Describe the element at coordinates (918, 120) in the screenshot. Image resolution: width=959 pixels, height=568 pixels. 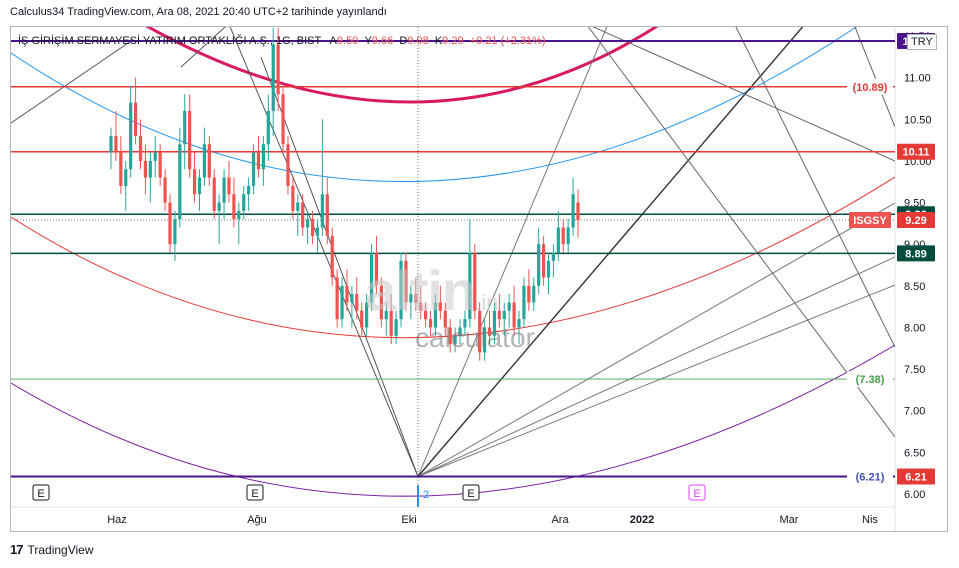
I see `y-tick-label: 10.50` at that location.